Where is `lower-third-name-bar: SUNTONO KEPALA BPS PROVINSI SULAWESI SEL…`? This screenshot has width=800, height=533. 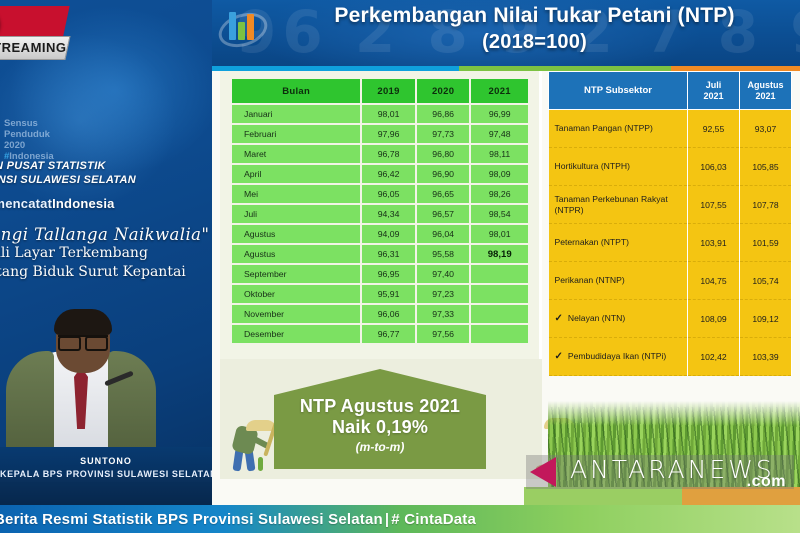 lower-third-name-bar: SUNTONO KEPALA BPS PROVINSI SULAWESI SEL… is located at coordinates (106, 476).